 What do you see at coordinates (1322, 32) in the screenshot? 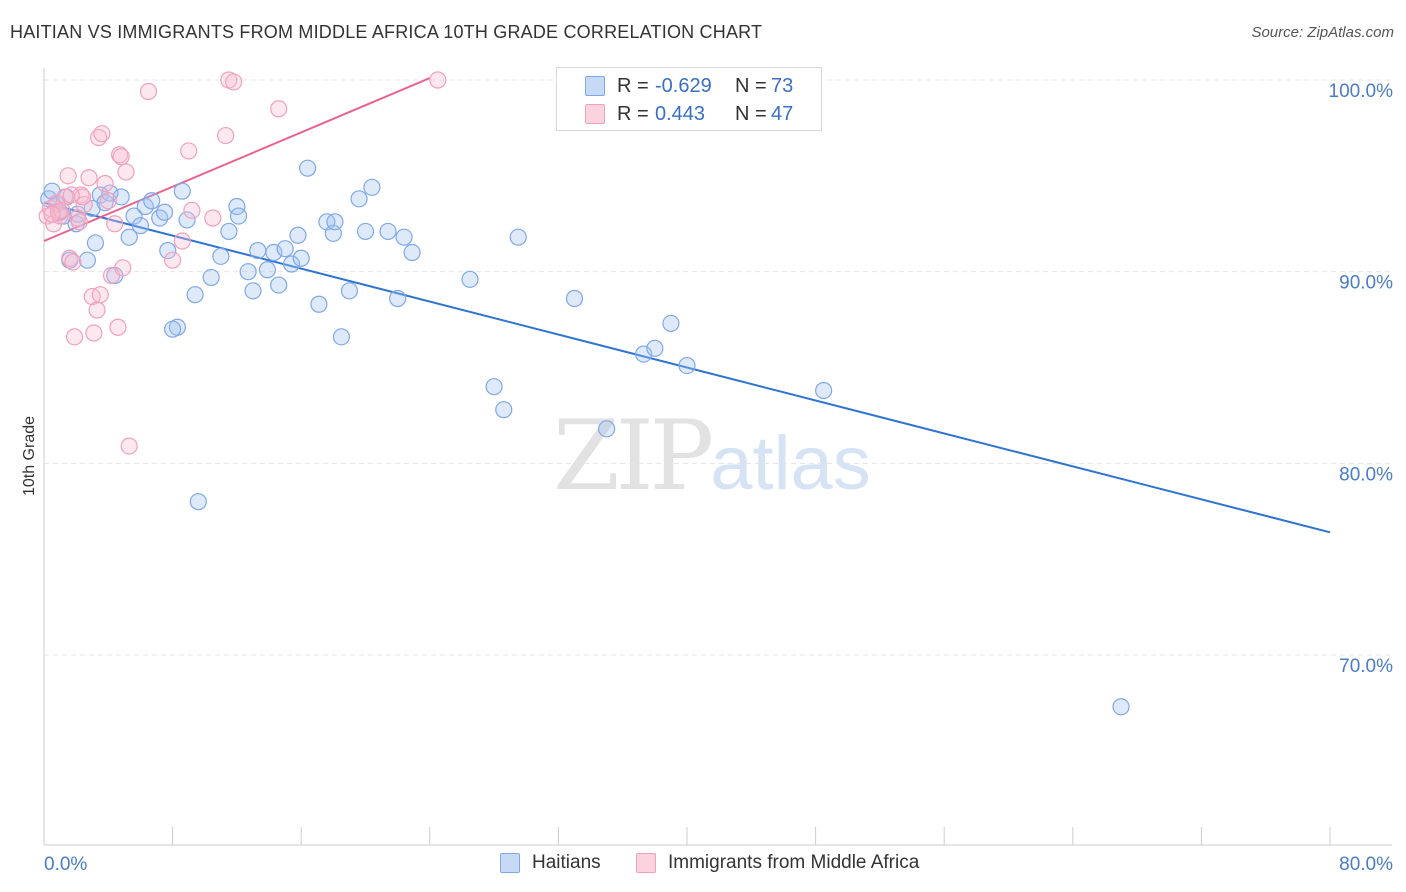
I see `source-credit: Source: ZipAtlas.com` at bounding box center [1322, 32].